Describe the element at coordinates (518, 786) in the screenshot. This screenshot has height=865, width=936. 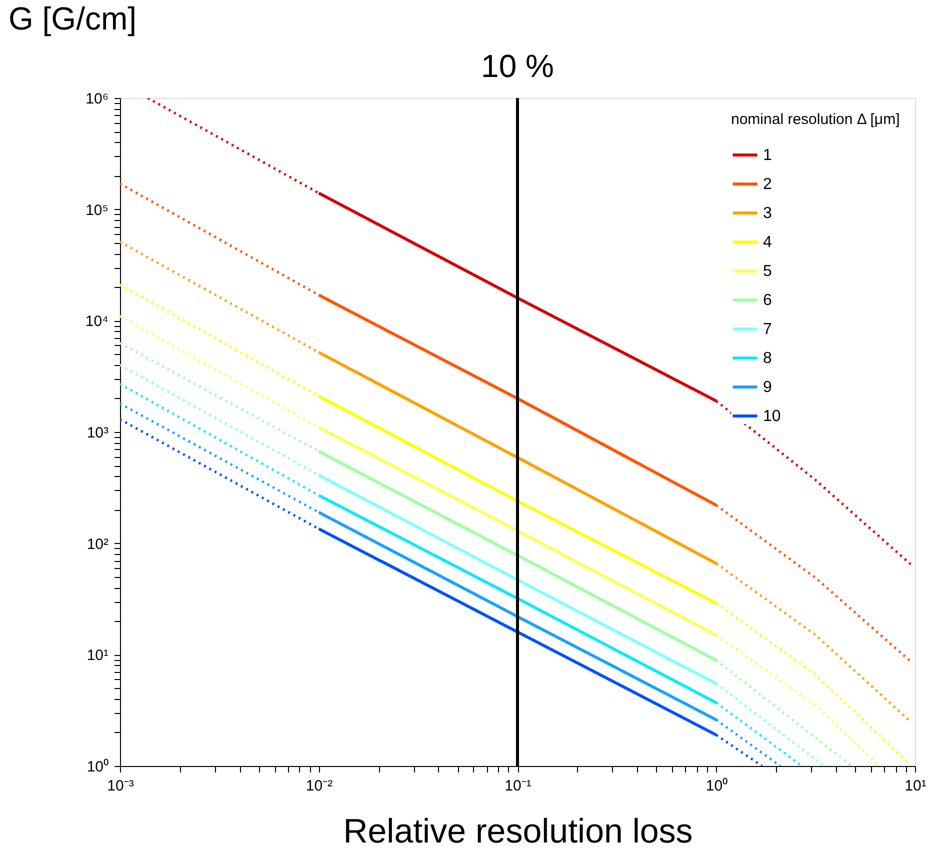
I see `x-tick-label: 10⁻¹` at that location.